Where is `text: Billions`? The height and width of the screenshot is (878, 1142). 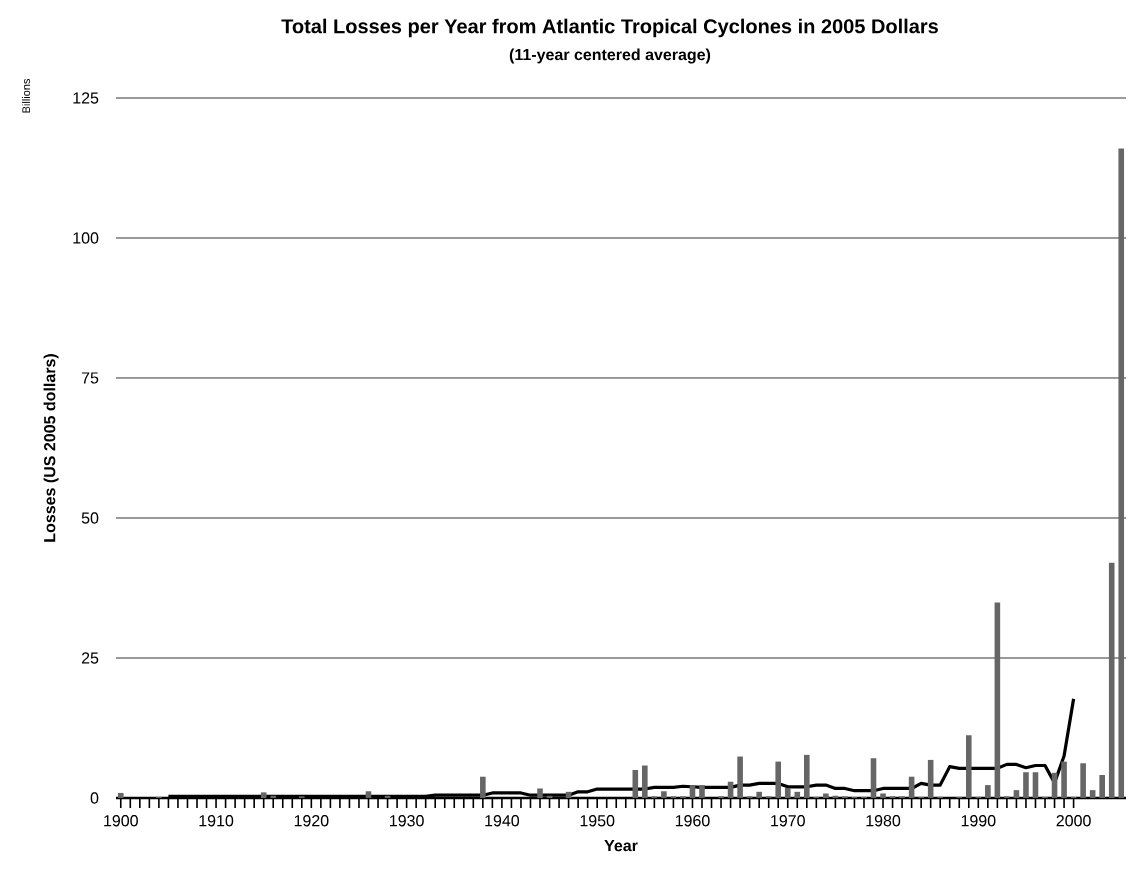
text: Billions is located at coordinates (26, 95).